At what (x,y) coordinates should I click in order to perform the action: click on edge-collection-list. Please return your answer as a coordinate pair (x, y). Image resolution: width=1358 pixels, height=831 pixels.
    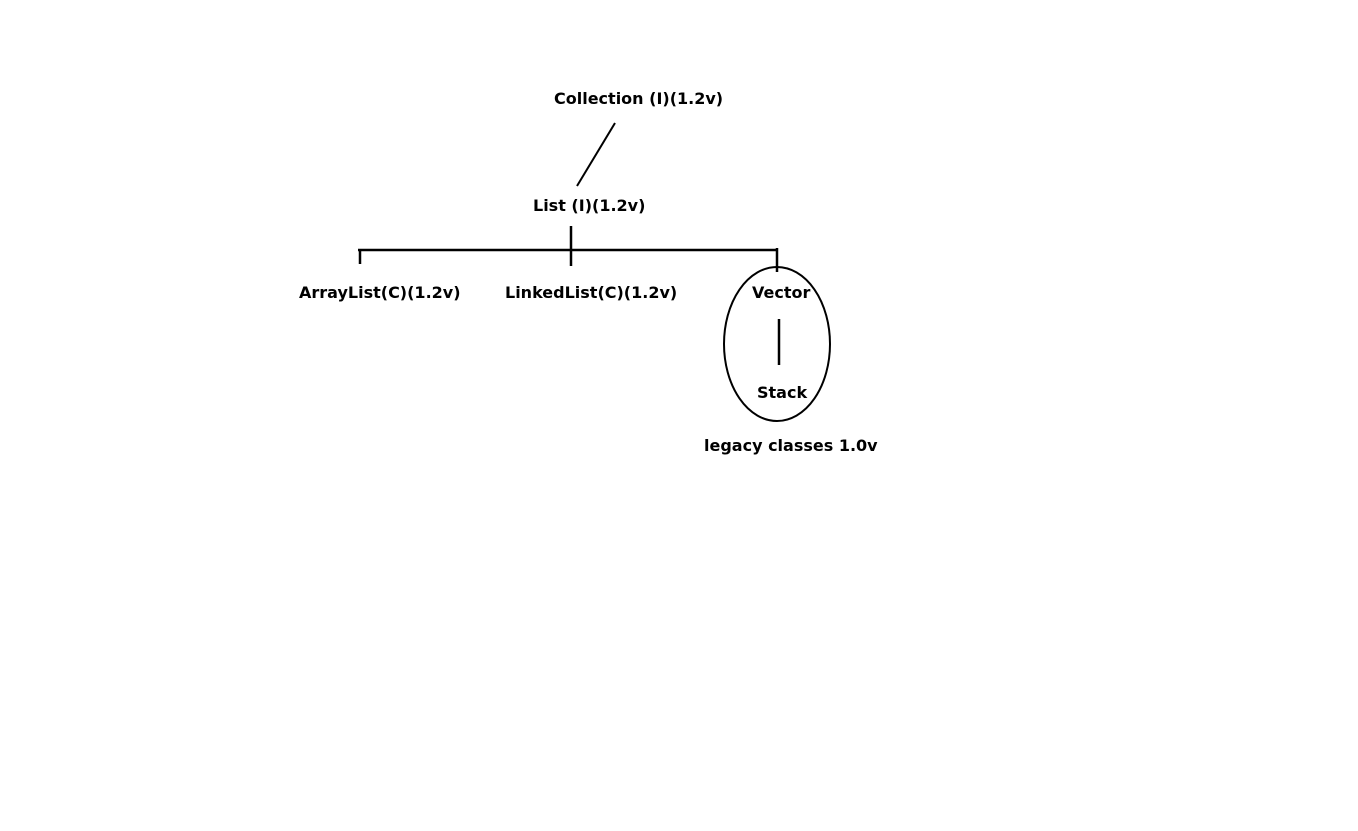
    Looking at the image, I should click on (596, 154).